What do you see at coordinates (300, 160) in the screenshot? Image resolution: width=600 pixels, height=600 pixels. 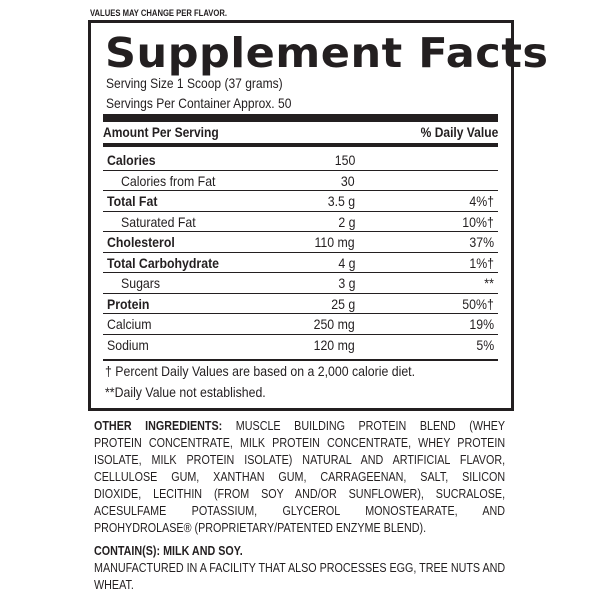 I see `nutrient-row: Calories 150` at bounding box center [300, 160].